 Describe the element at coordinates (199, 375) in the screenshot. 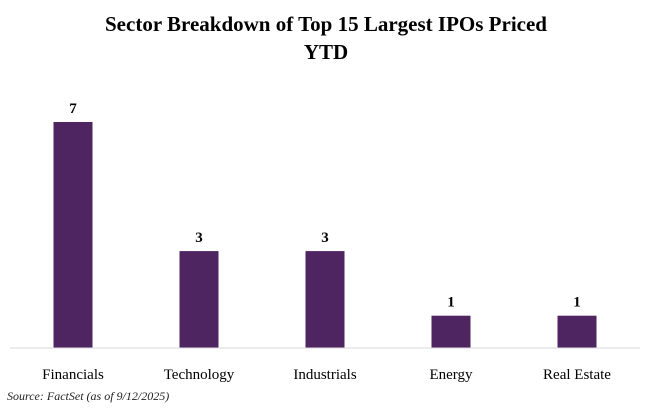

I see `x-tick-label-technology: Technology` at that location.